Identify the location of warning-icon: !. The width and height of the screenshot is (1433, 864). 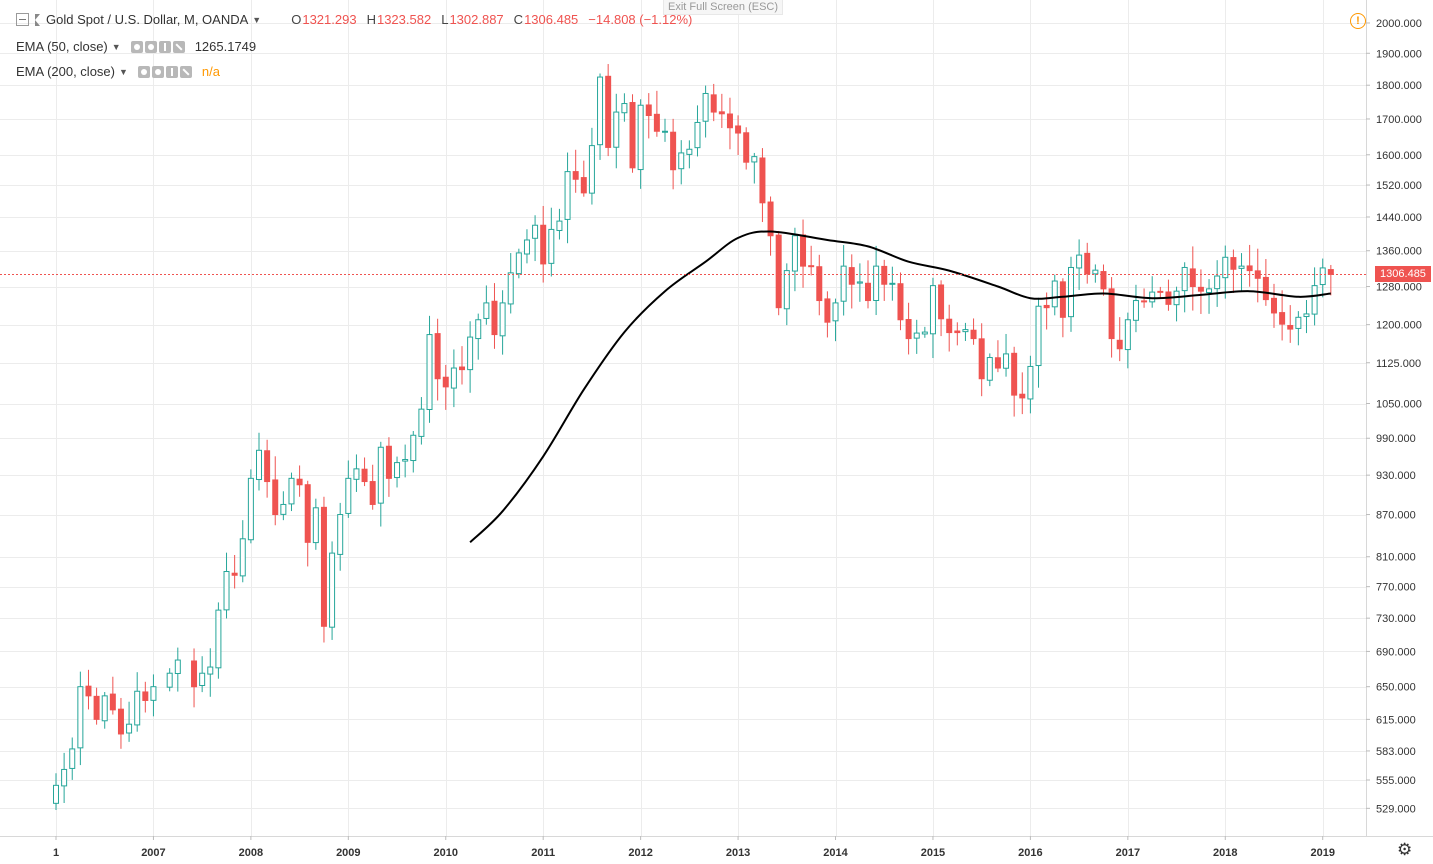
(1358, 21).